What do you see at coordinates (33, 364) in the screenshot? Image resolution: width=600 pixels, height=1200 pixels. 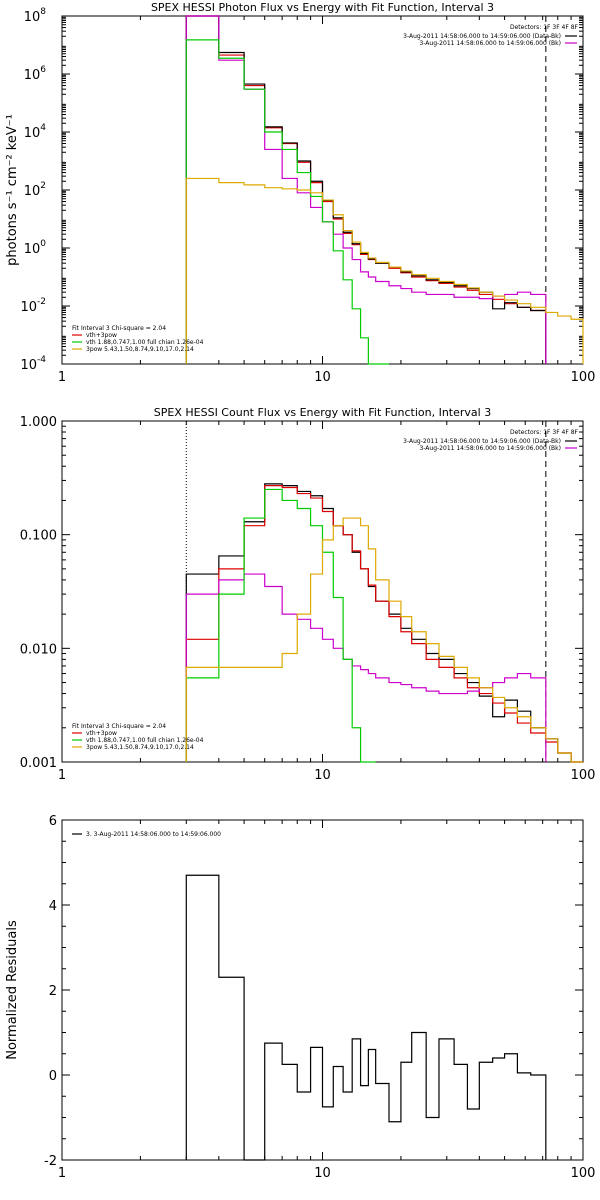 I see `y-tick-label: 10⁻⁴` at bounding box center [33, 364].